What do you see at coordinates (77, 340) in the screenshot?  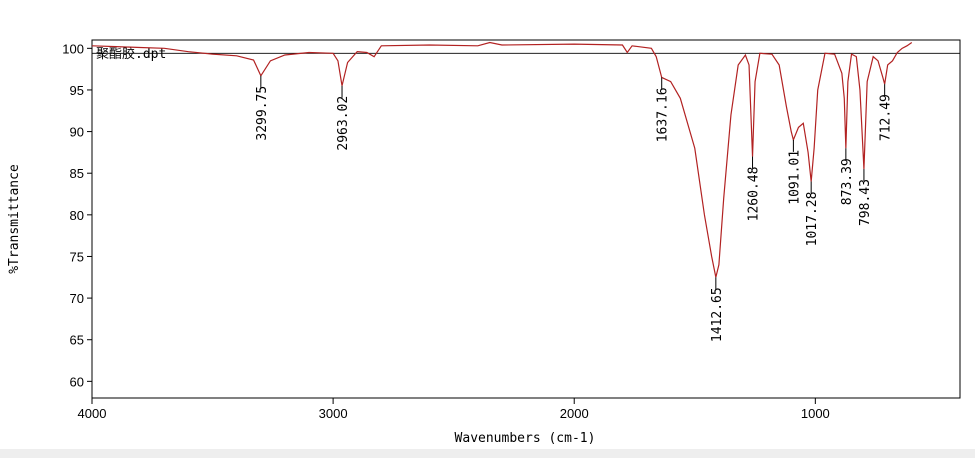 I see `y-tick-label: 65` at bounding box center [77, 340].